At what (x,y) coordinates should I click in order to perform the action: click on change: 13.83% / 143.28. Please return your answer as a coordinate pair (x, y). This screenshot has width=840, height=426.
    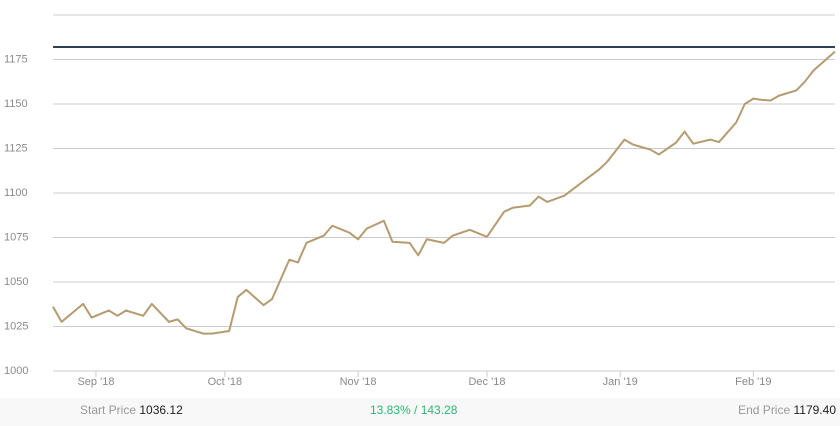
    Looking at the image, I should click on (414, 410).